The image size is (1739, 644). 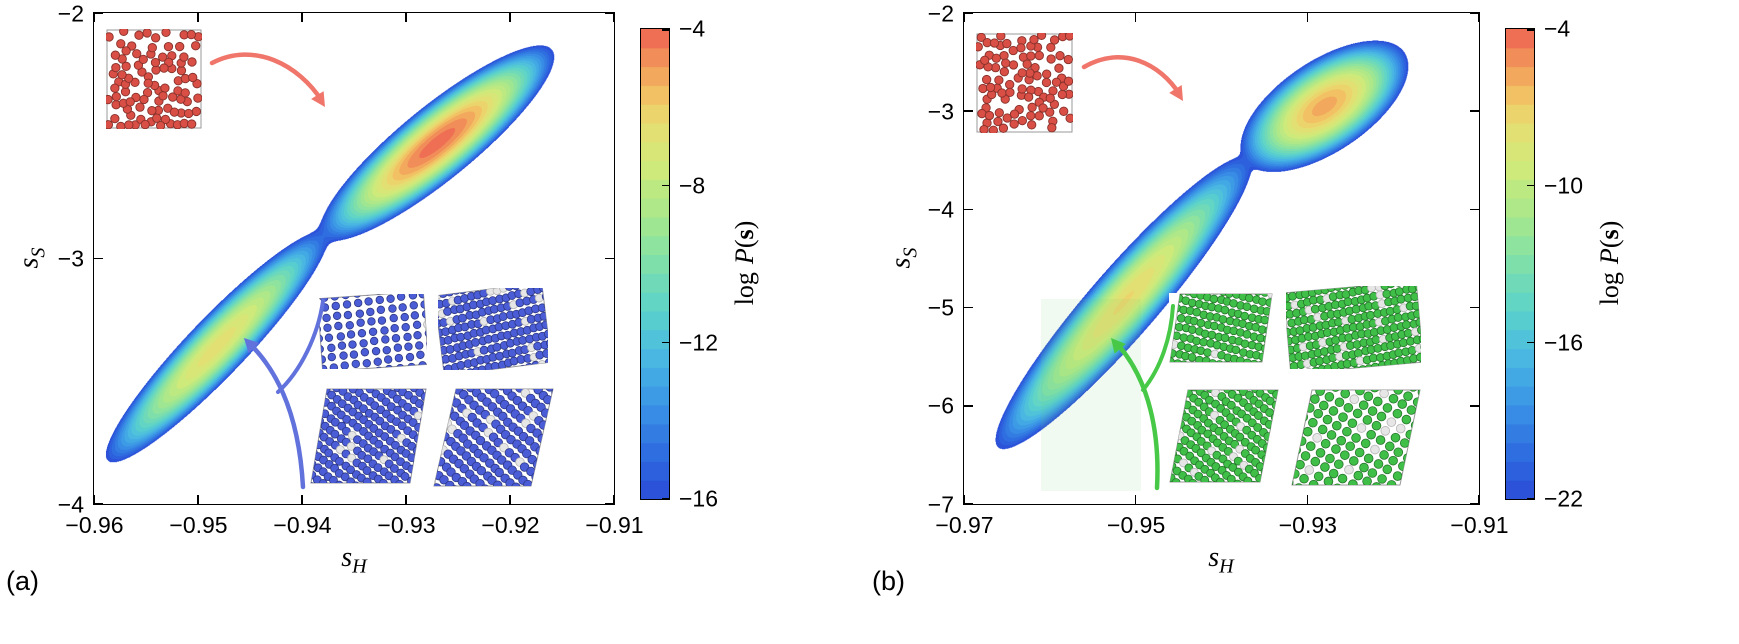 I want to click on x-axis-label-a: sH, so click(x=353, y=560).